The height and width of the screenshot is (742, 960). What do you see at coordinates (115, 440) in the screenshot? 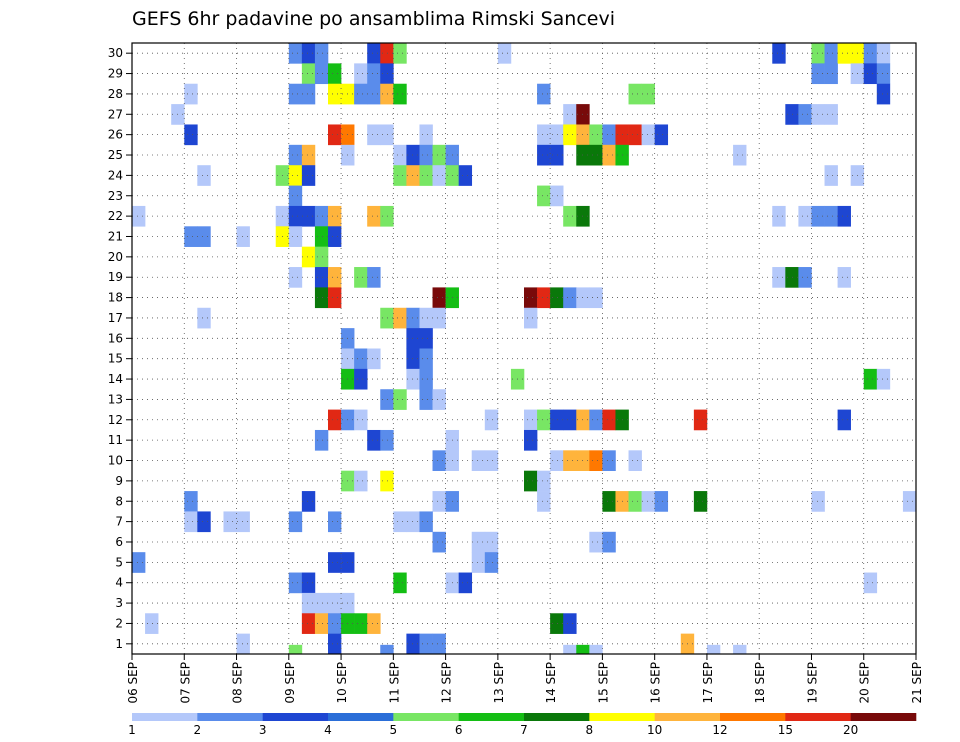
I see `y-tick-label: 11` at bounding box center [115, 440].